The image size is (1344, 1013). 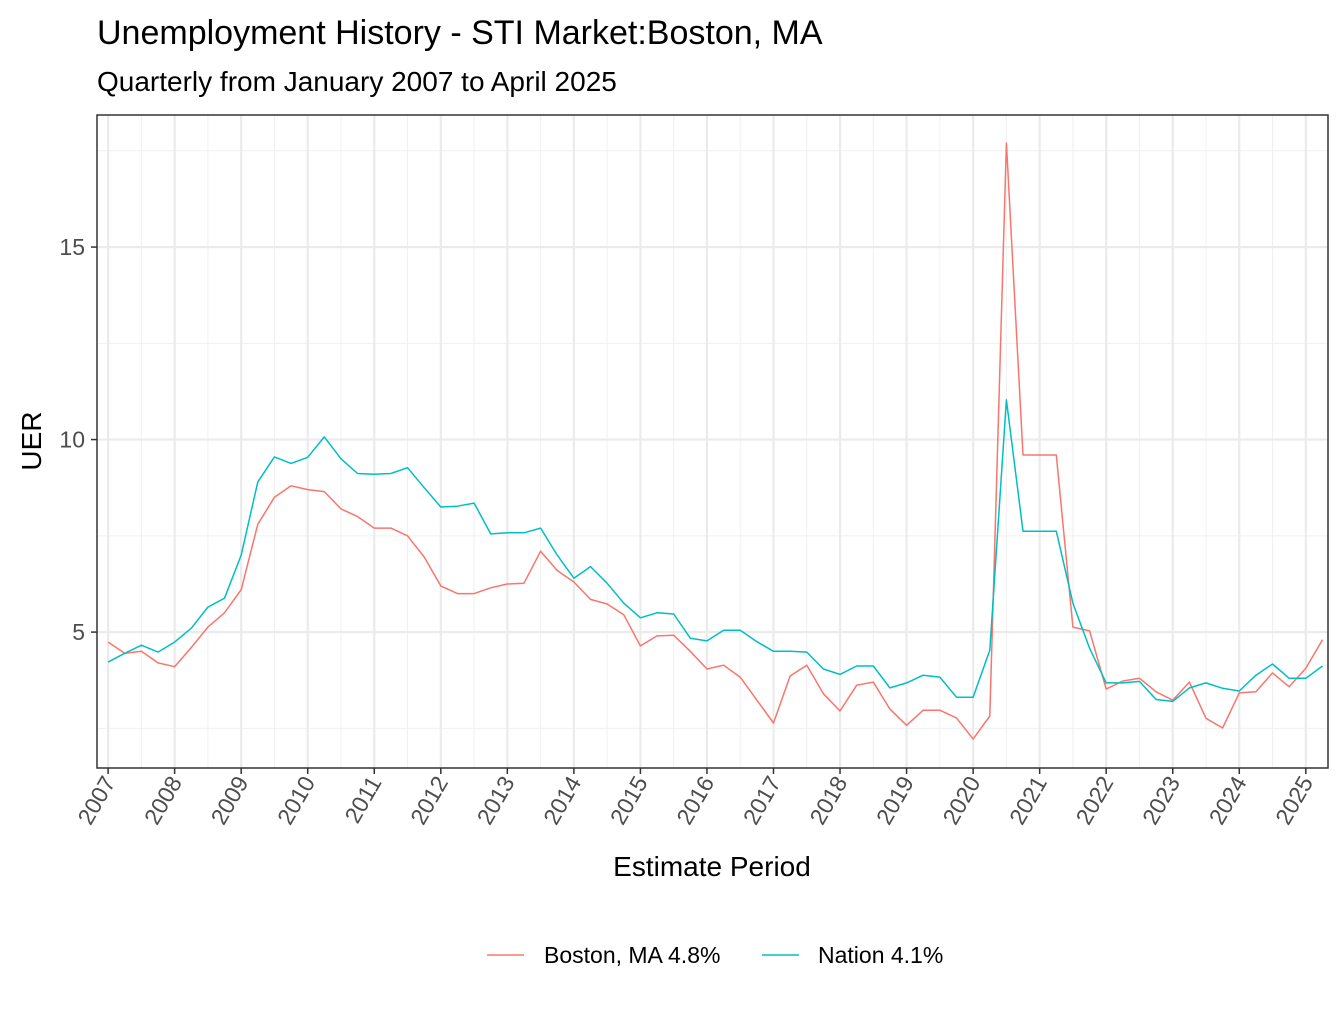 What do you see at coordinates (961, 800) in the screenshot?
I see `x-tick-label: 2020` at bounding box center [961, 800].